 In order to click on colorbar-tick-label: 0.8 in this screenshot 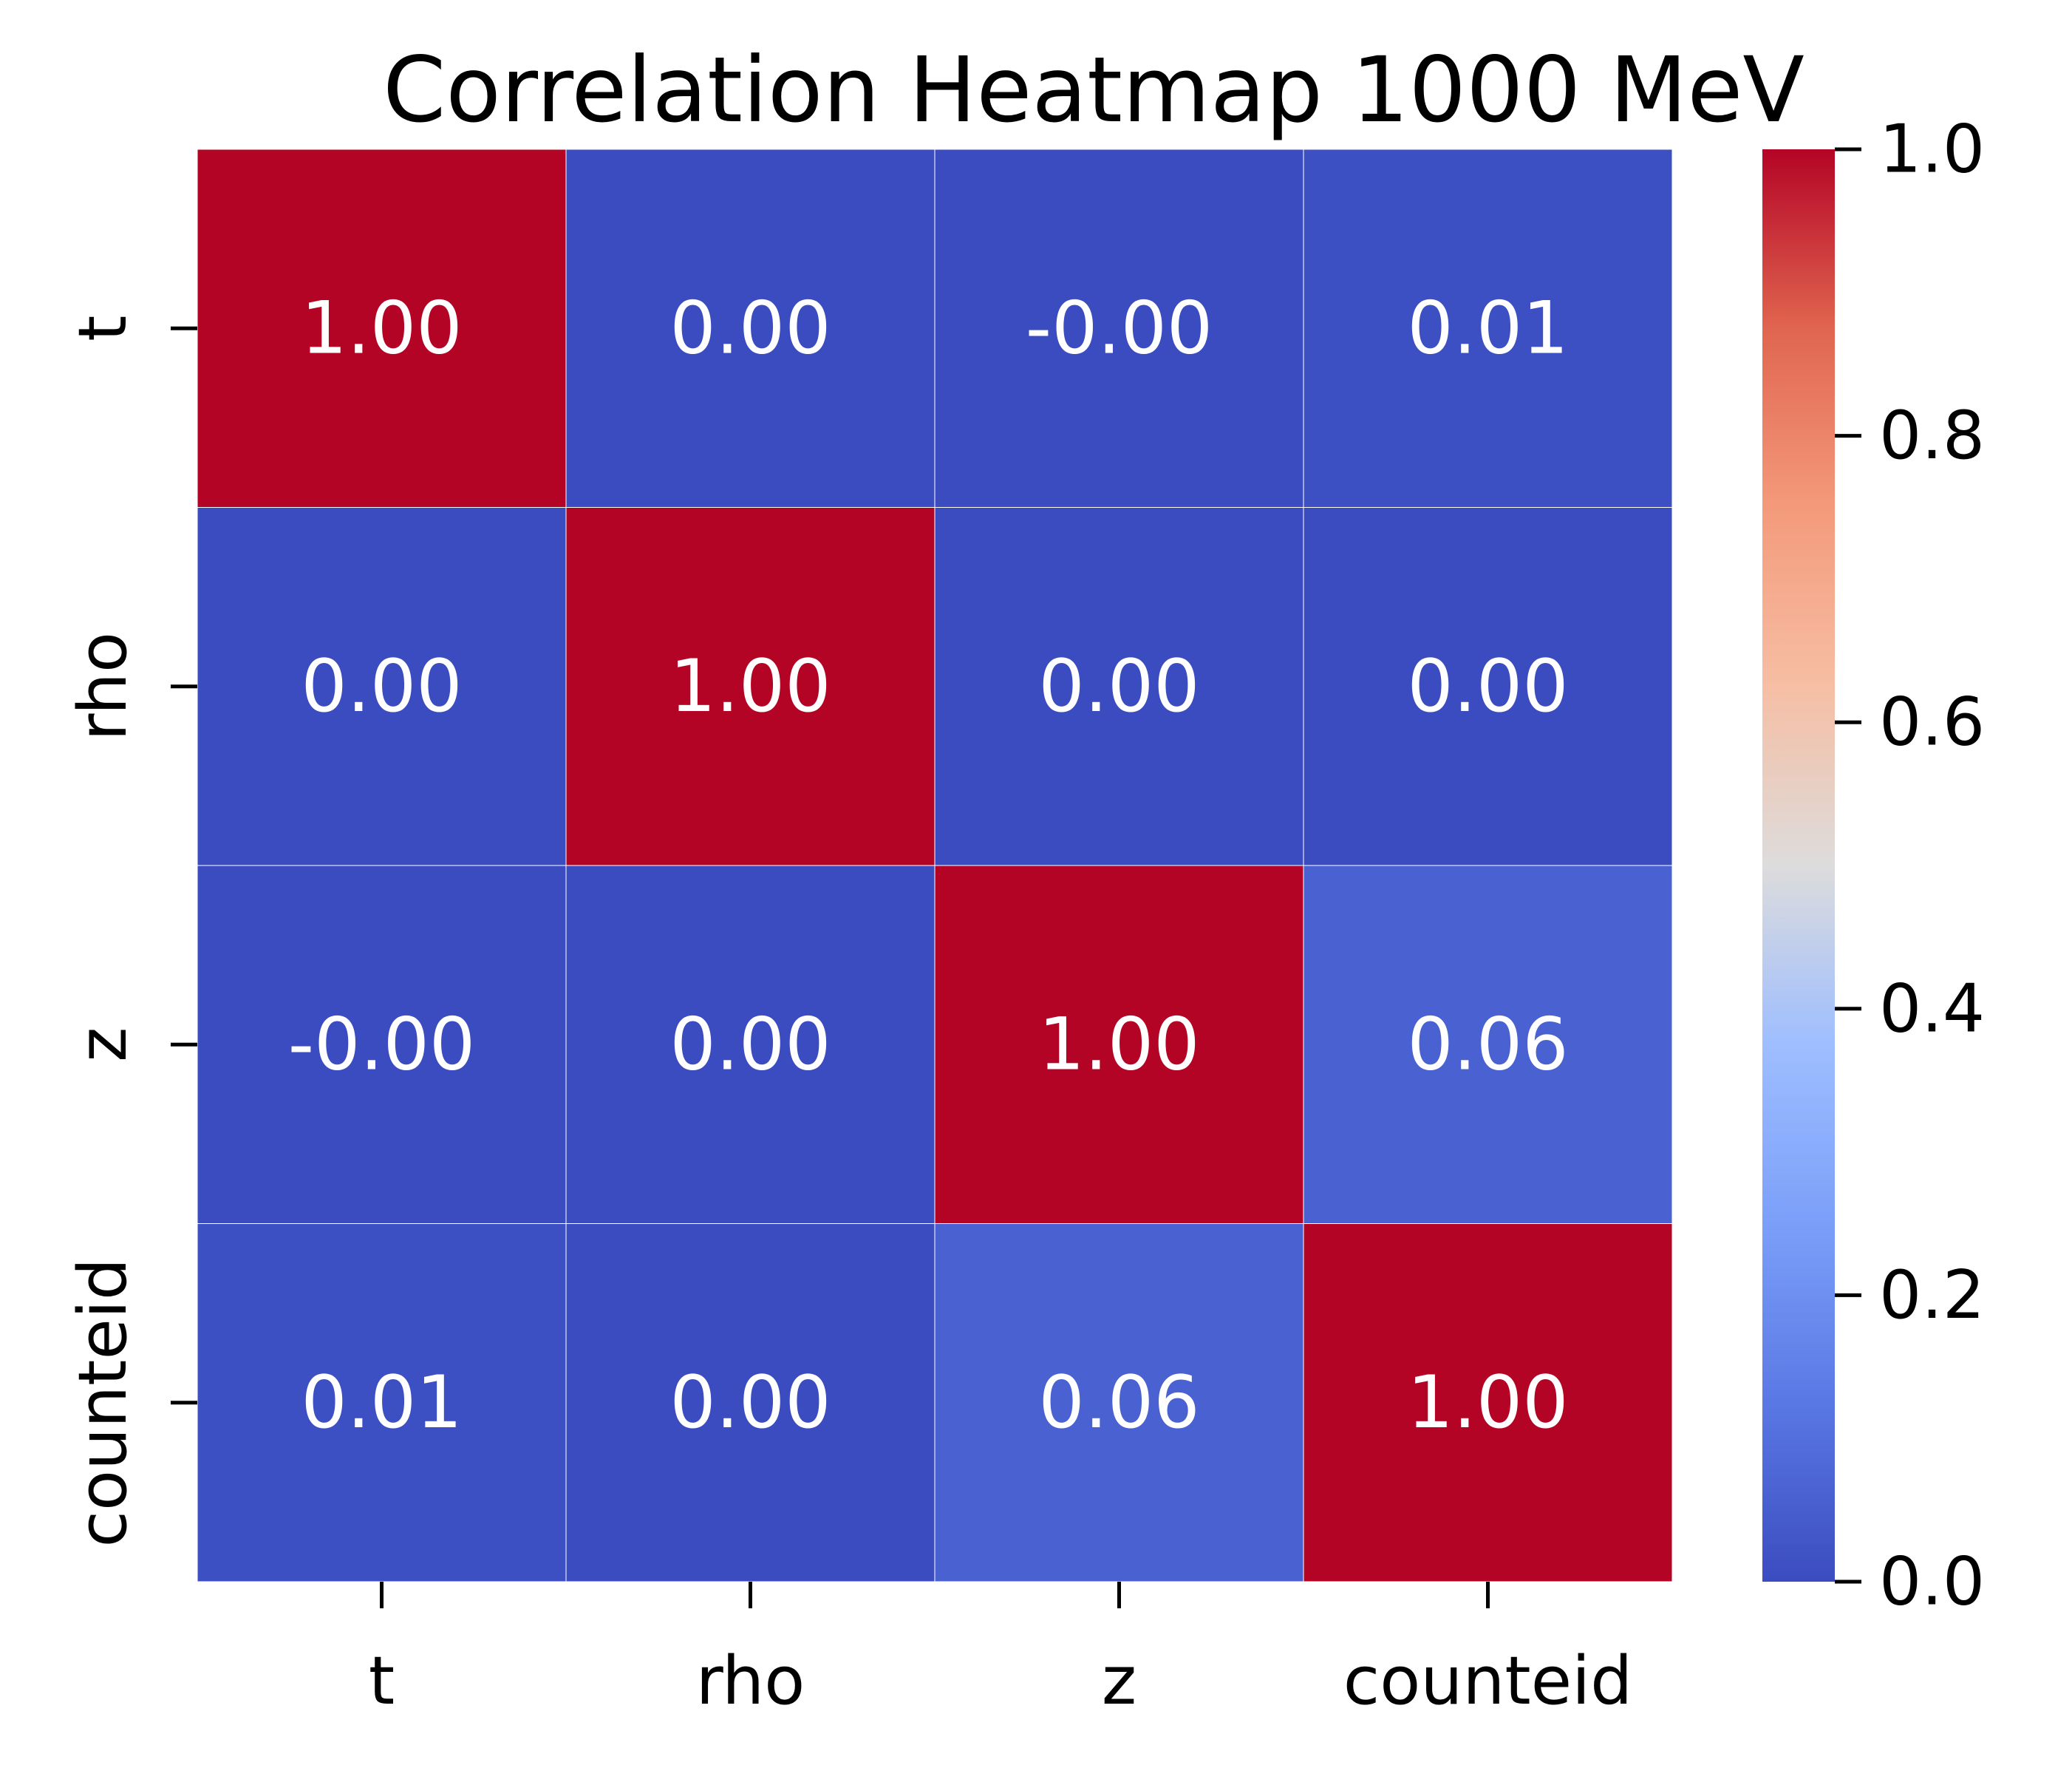, I will do `click(1932, 436)`.